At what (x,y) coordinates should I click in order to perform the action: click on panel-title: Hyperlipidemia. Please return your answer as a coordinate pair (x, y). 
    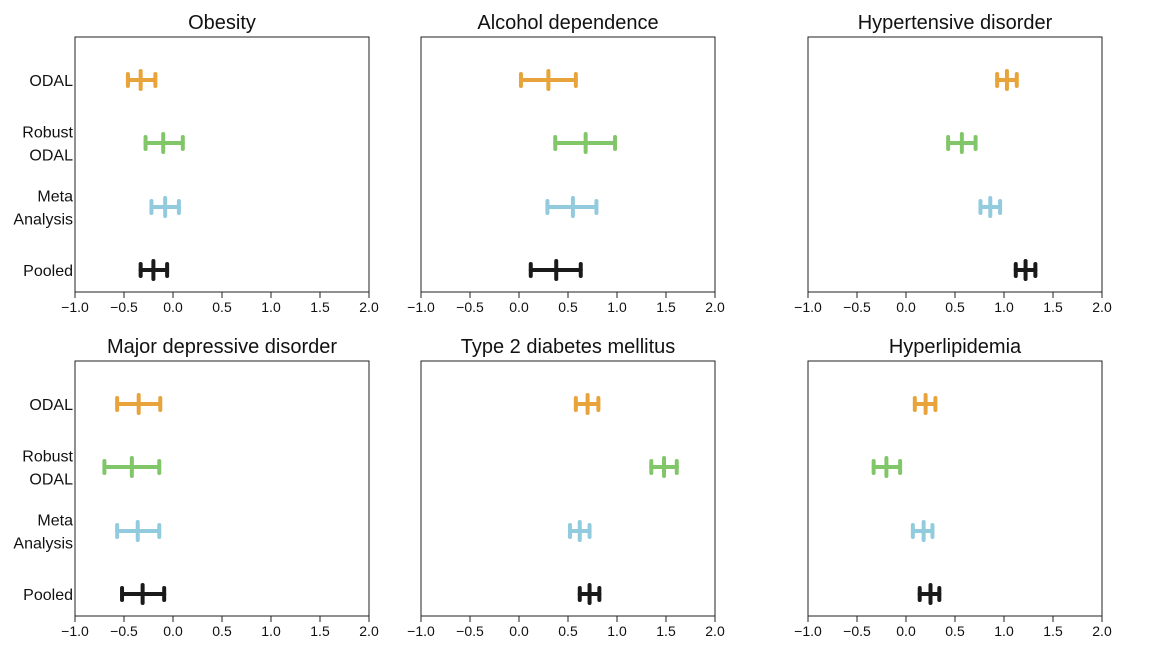
    Looking at the image, I should click on (955, 347).